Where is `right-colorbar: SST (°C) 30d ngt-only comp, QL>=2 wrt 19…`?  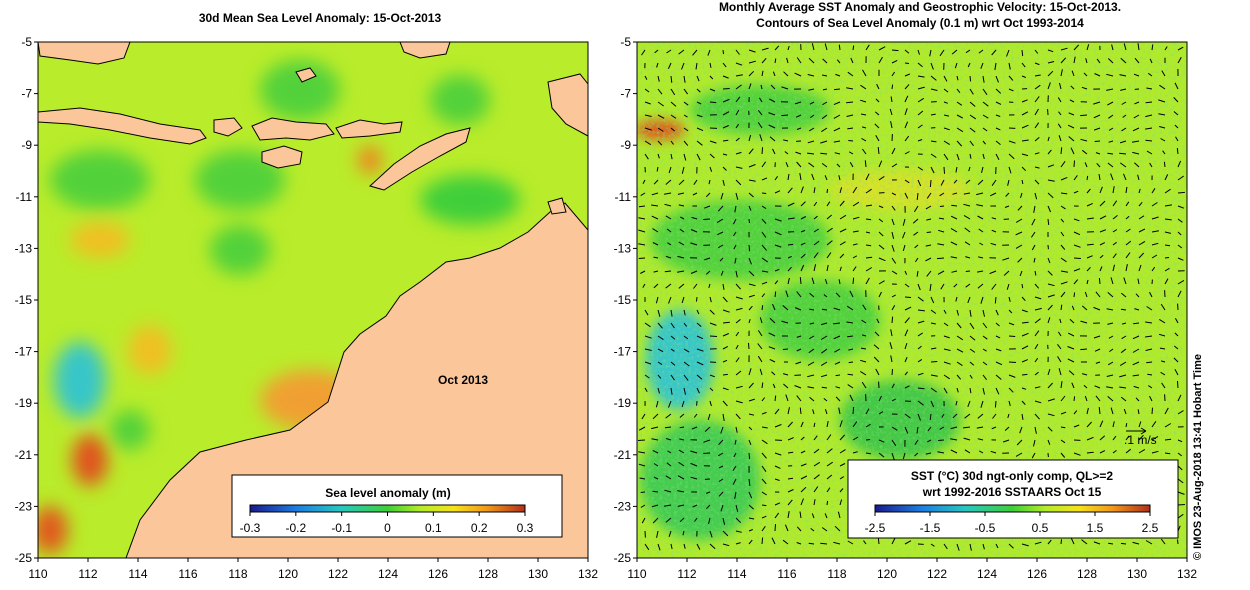 right-colorbar: SST (°C) 30d ngt-only comp, QL>=2 wrt 19… is located at coordinates (1013, 499).